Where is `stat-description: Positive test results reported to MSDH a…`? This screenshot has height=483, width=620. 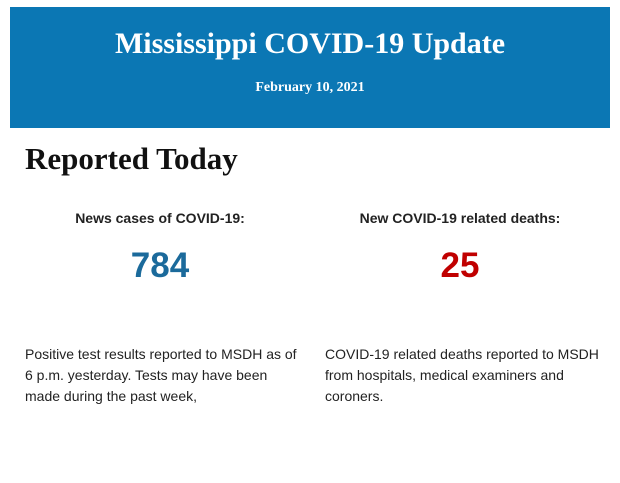 stat-description: Positive test results reported to MSDH a… is located at coordinates (161, 375).